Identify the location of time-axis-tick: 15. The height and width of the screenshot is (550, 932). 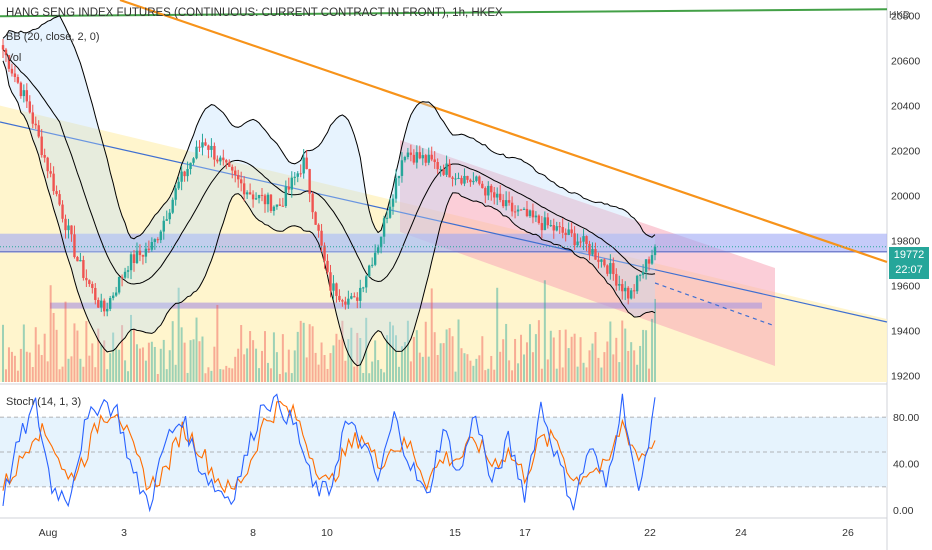
(455, 533).